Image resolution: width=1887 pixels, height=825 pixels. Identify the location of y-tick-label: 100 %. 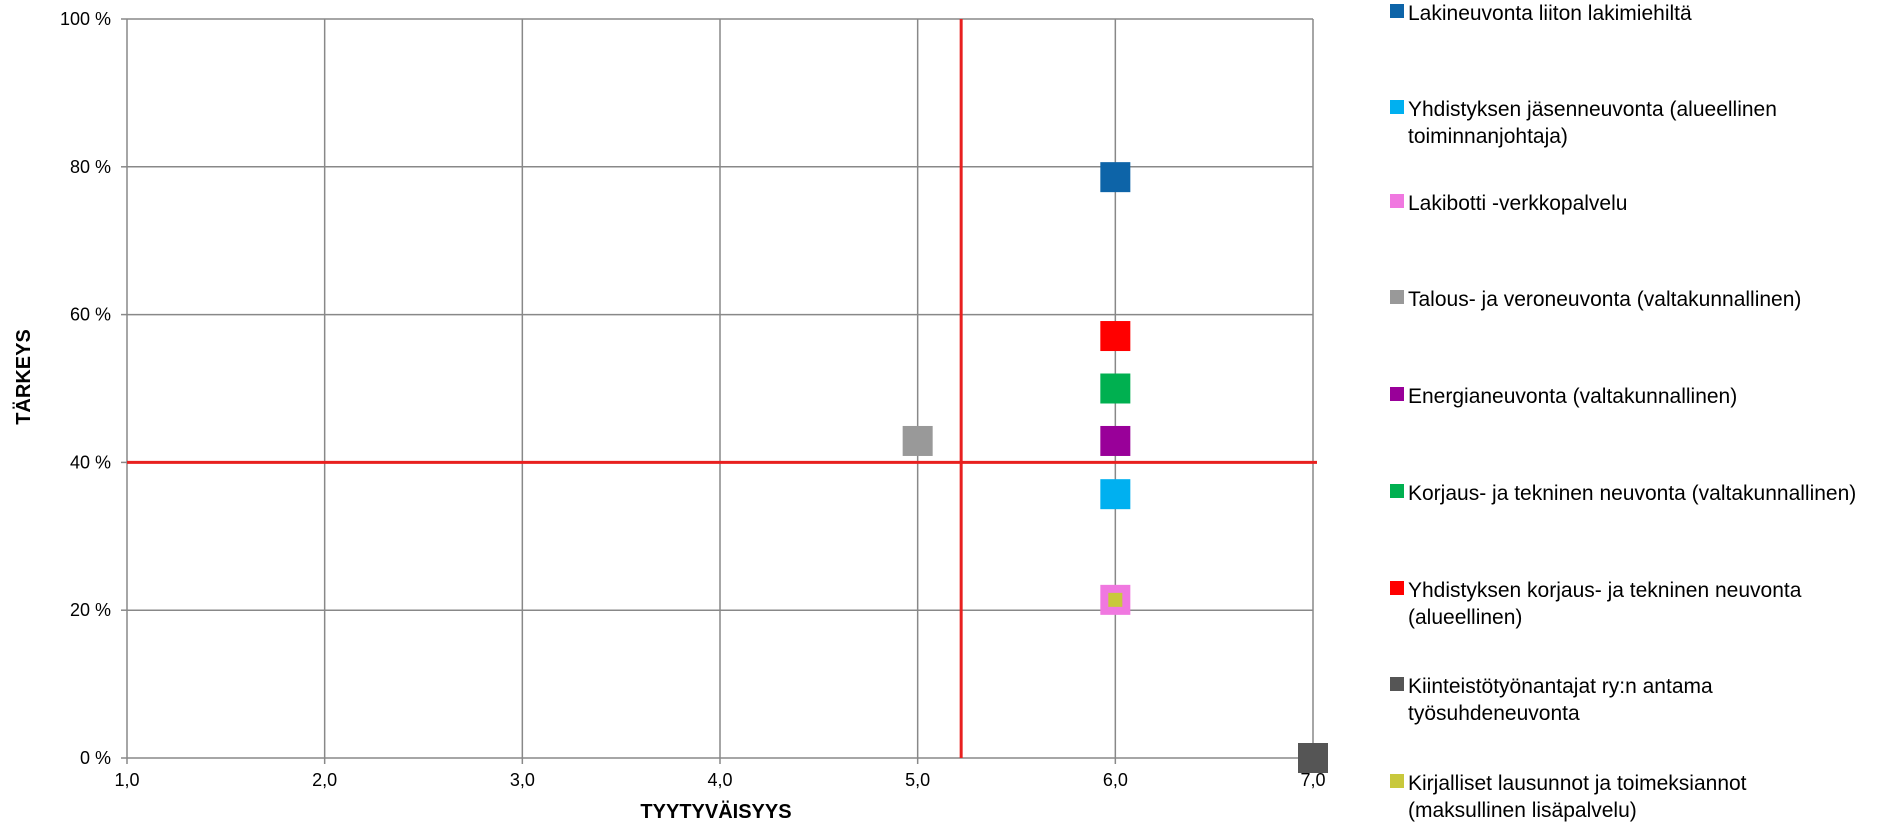
(85, 19).